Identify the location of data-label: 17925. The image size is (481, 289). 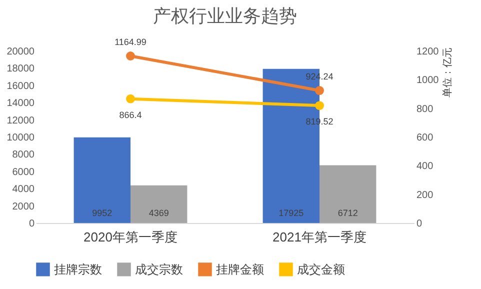
(291, 213).